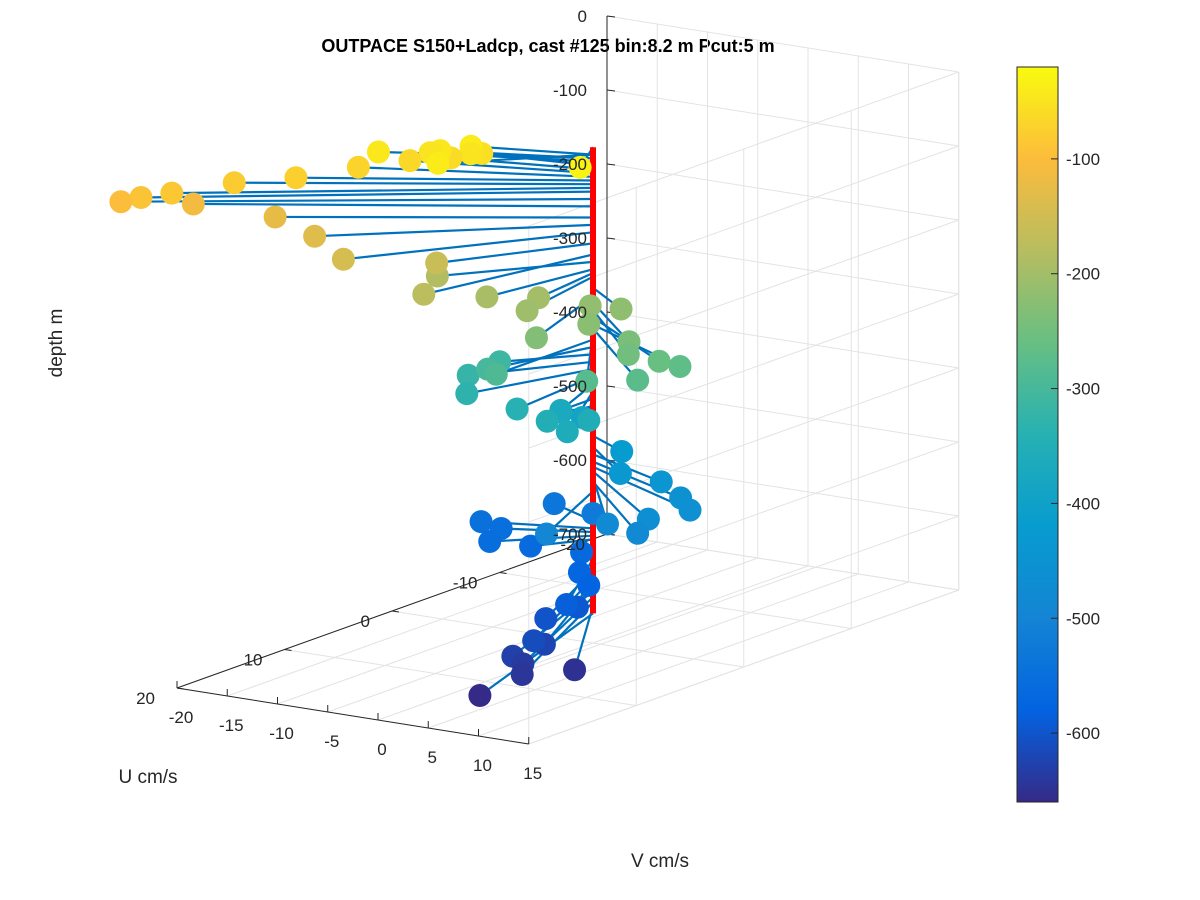 The height and width of the screenshot is (900, 1200). What do you see at coordinates (1083, 159) in the screenshot?
I see `colorbar-tick-label: -100` at bounding box center [1083, 159].